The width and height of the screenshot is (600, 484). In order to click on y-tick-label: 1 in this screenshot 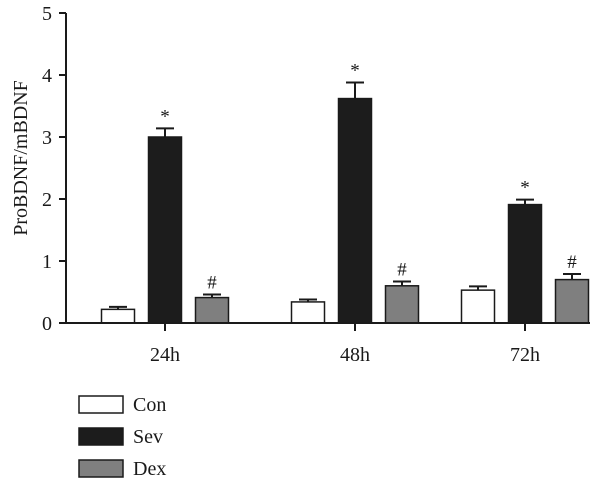, I will do `click(47, 262)`.